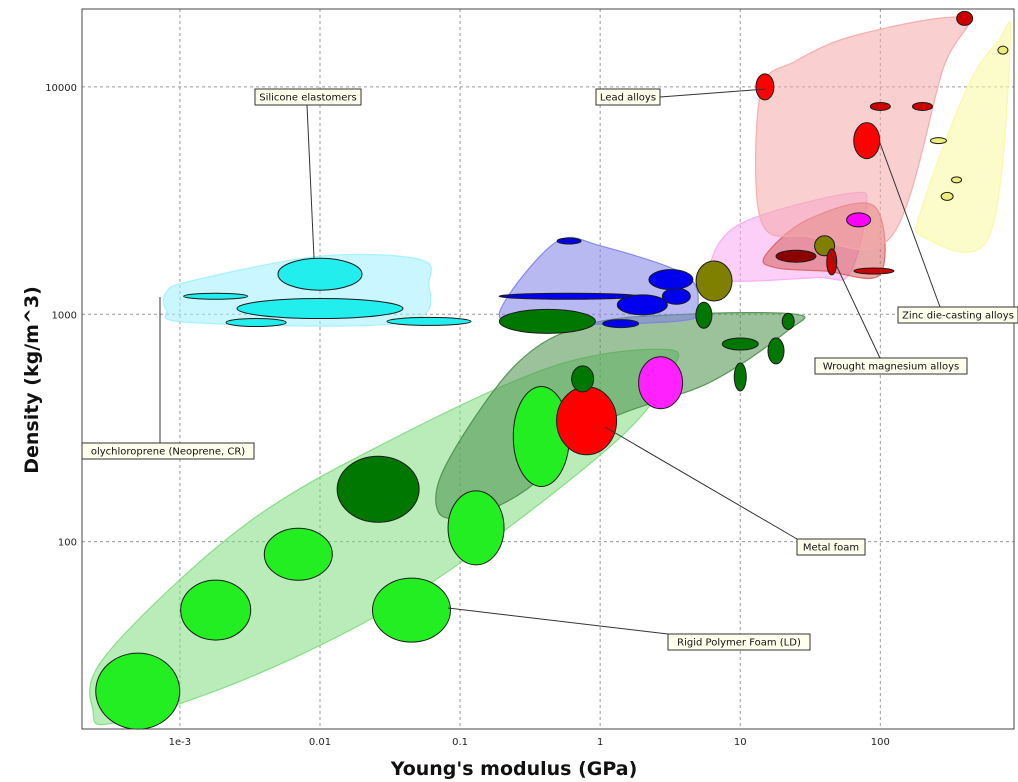  I want to click on callout-label: Metal foam, so click(831, 548).